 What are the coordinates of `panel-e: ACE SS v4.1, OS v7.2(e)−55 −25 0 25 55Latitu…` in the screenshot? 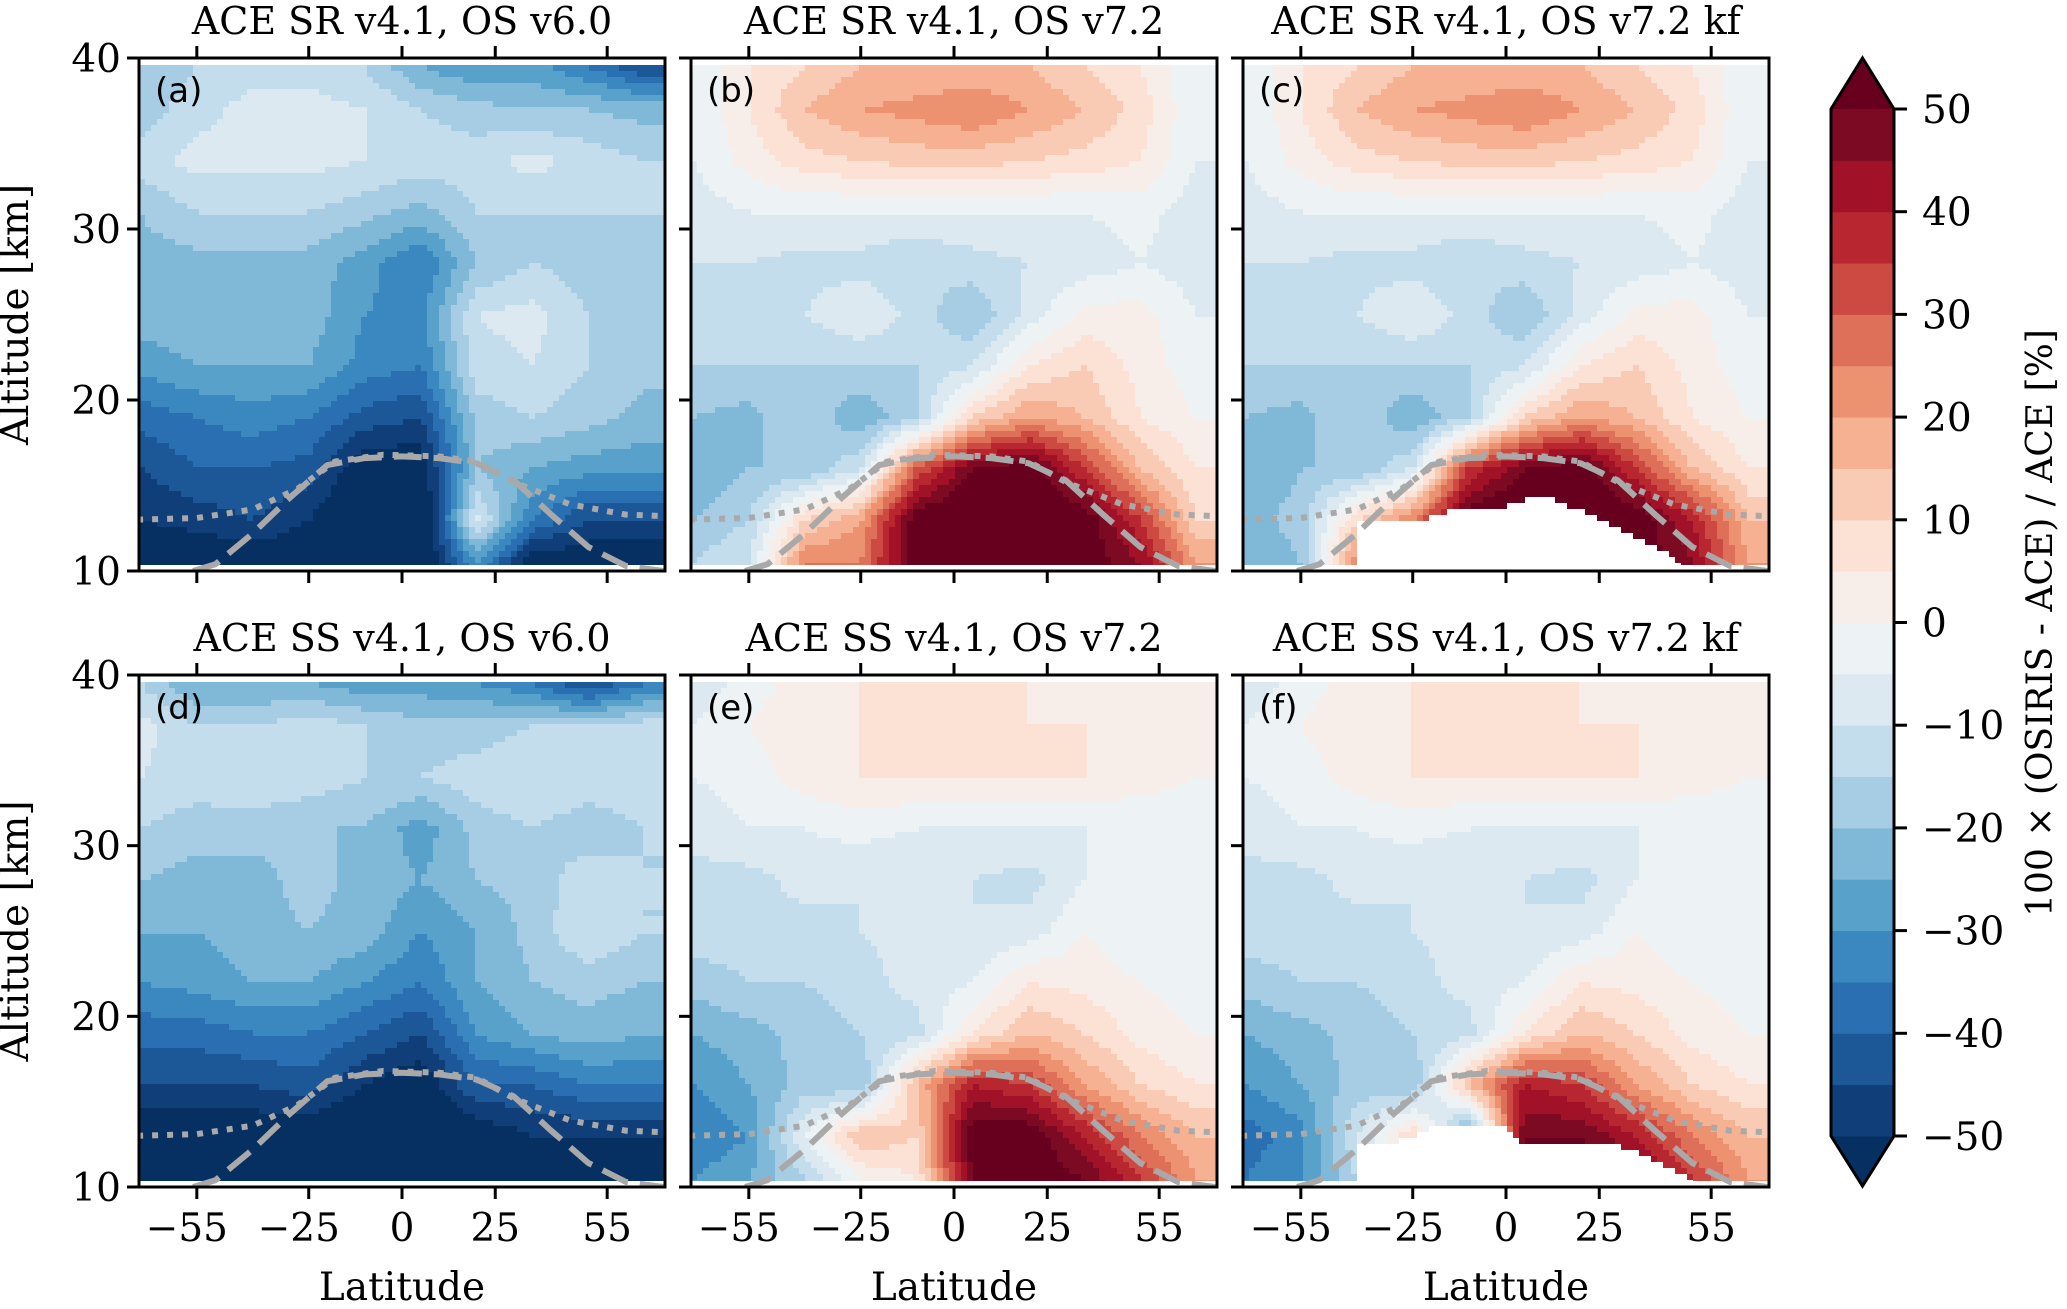 It's located at (949, 962).